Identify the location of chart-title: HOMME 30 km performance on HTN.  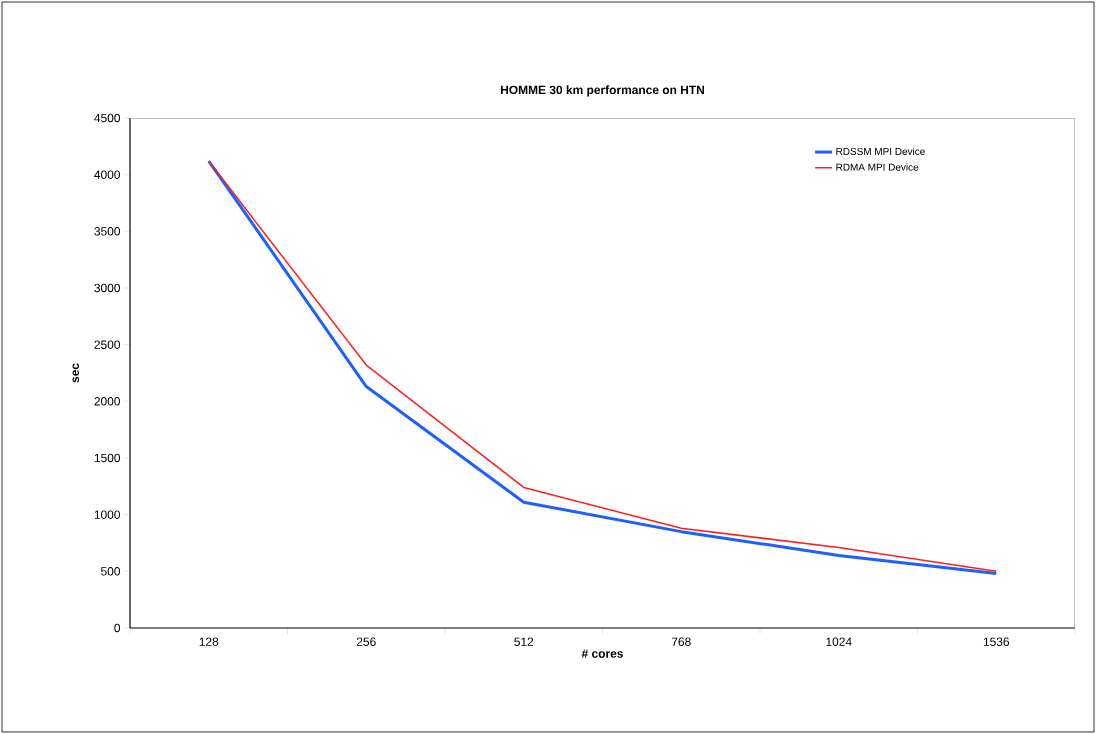
(602, 91).